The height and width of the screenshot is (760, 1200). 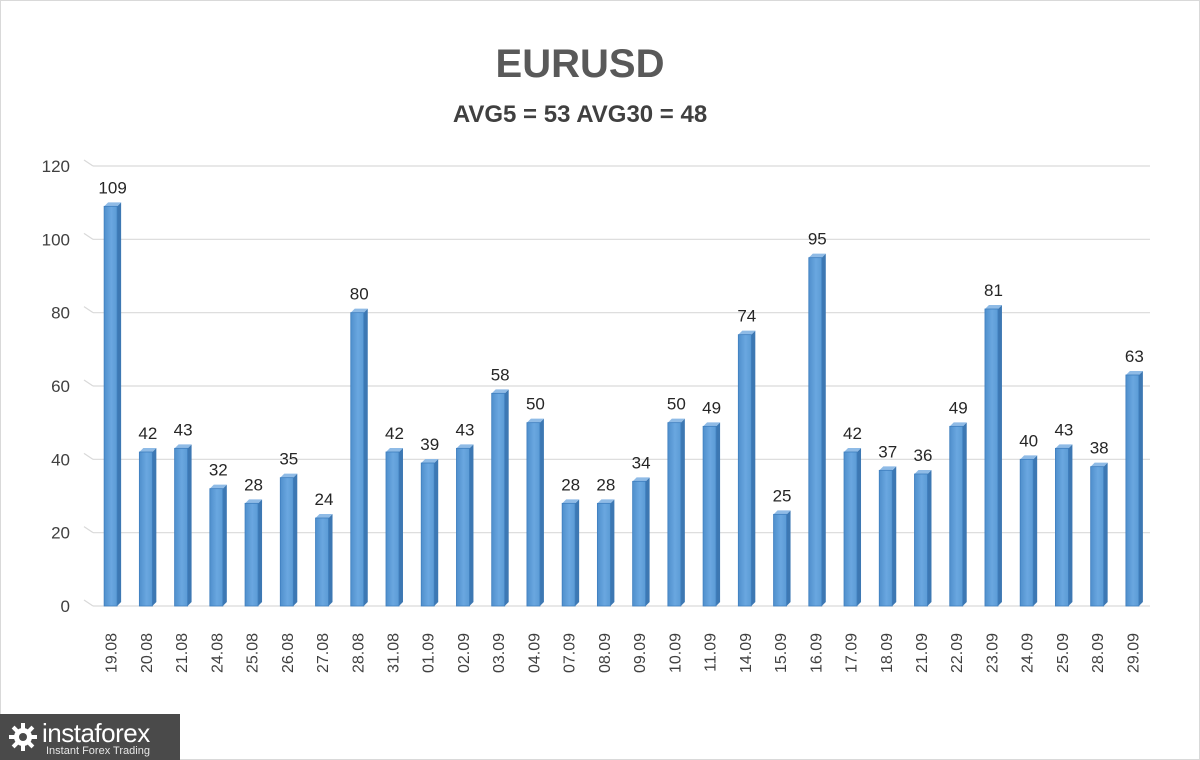 What do you see at coordinates (1099, 448) in the screenshot?
I see `data-label: 38` at bounding box center [1099, 448].